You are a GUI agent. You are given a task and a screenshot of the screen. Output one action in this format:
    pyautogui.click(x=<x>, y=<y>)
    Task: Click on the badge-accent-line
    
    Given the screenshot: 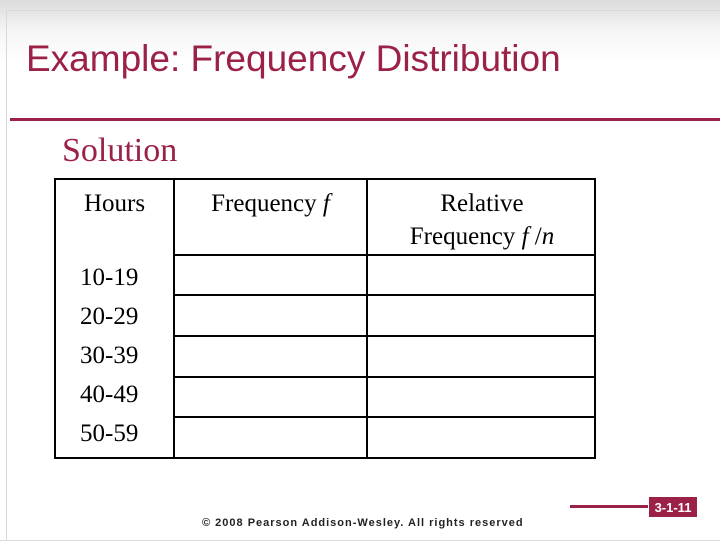 What is the action you would take?
    pyautogui.click(x=610, y=506)
    